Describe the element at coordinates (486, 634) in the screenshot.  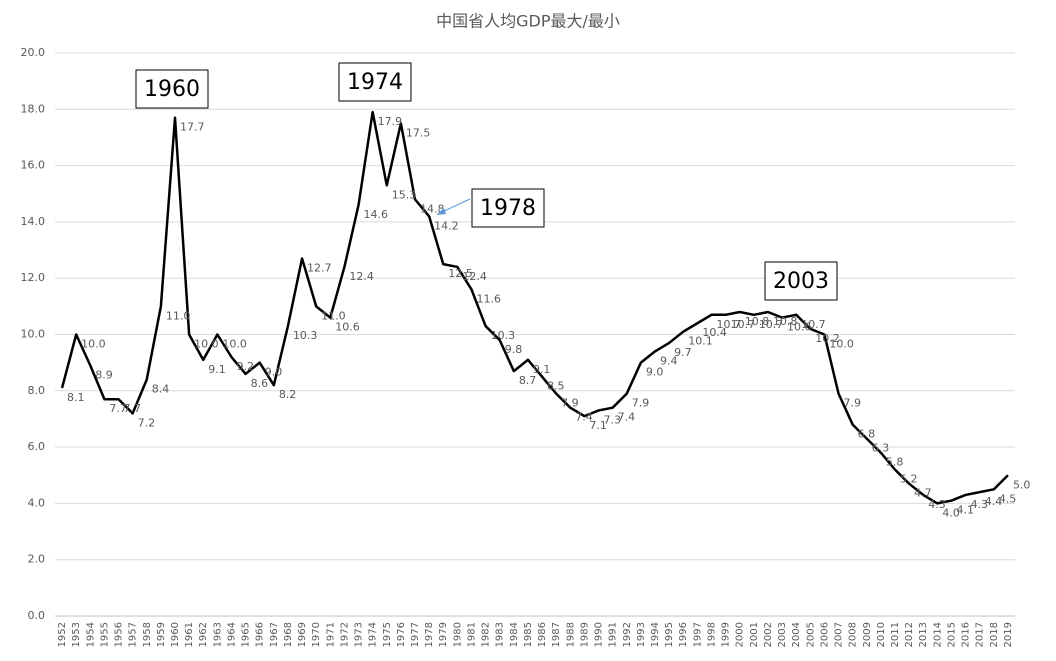
I see `x-tick-label: 1982` at that location.